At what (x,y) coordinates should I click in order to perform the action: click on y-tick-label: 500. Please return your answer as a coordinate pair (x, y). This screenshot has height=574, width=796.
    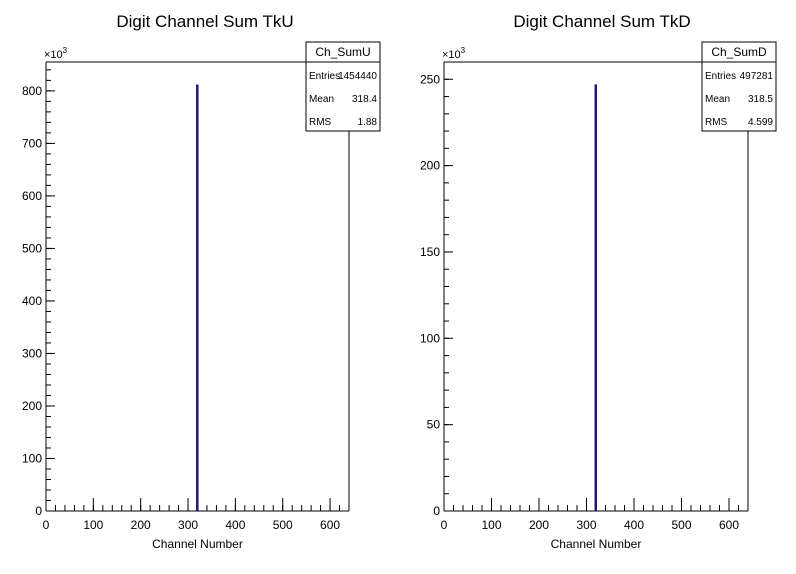
    Looking at the image, I should click on (32, 248).